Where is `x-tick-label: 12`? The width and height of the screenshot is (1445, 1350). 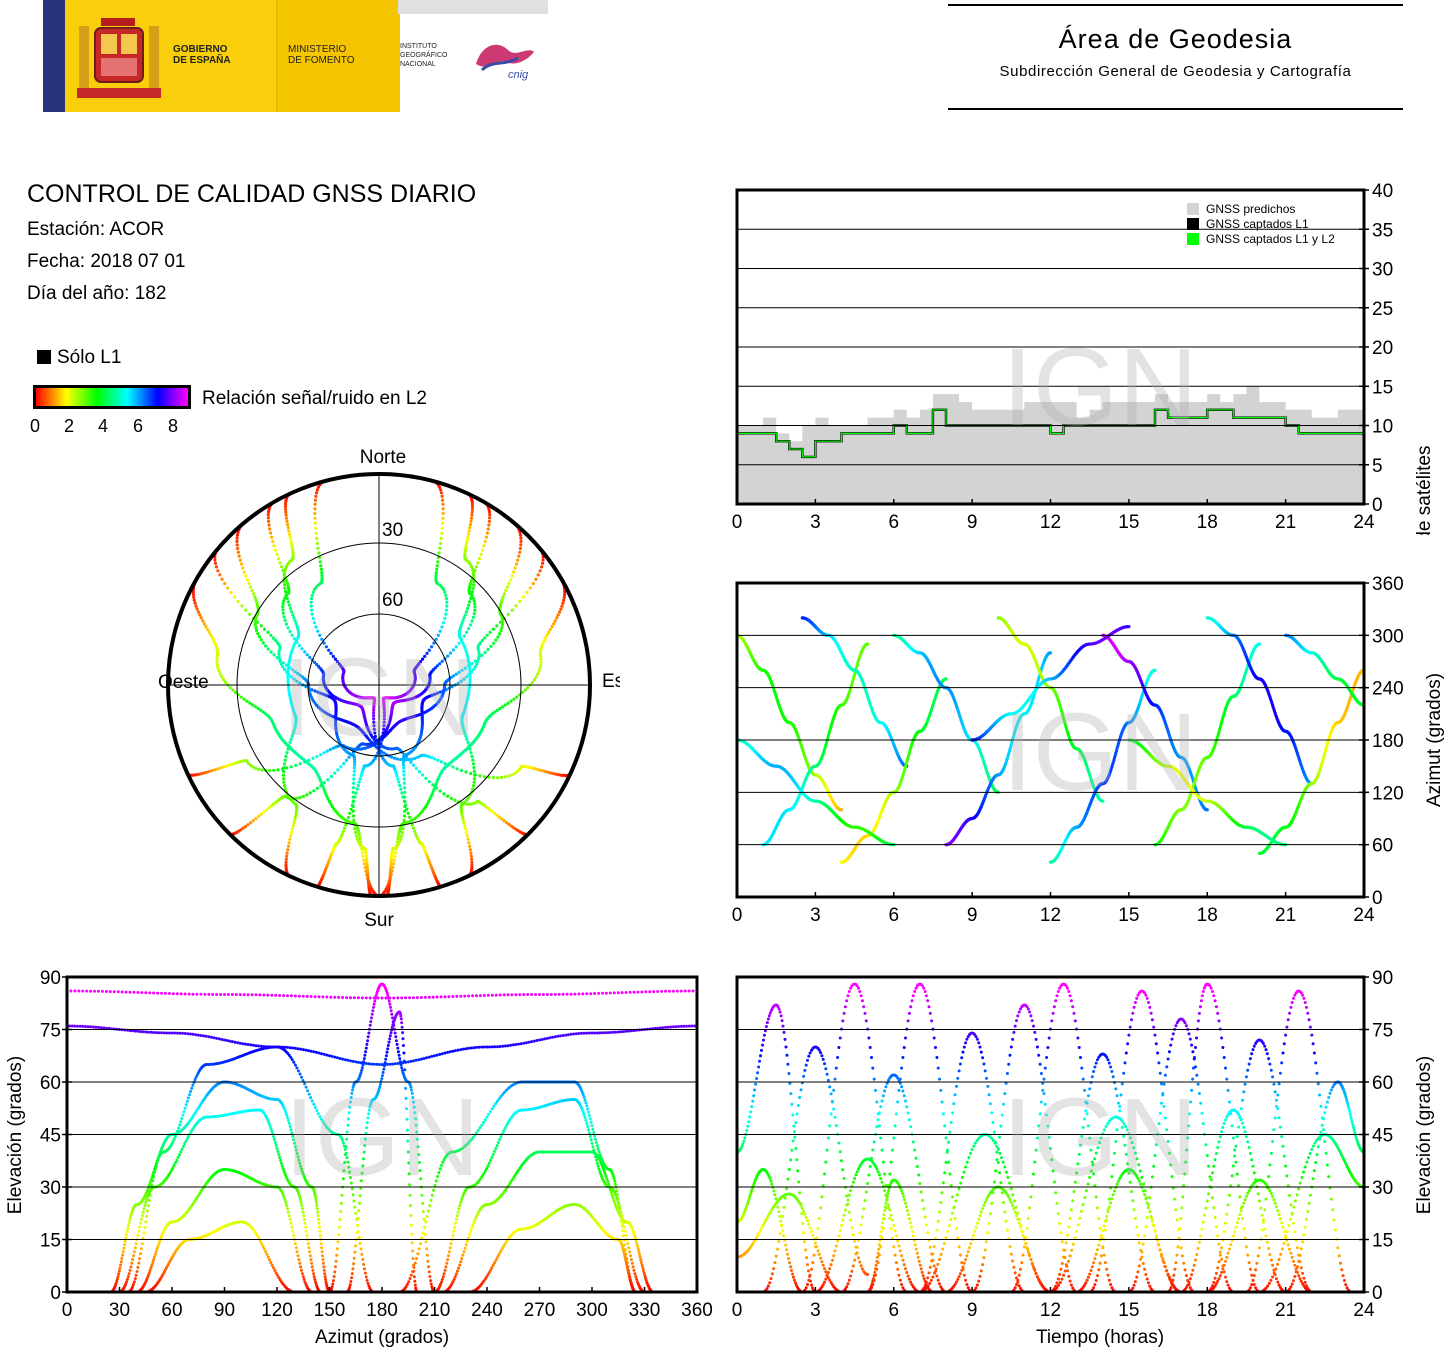
x-tick-label: 12 is located at coordinates (1050, 915).